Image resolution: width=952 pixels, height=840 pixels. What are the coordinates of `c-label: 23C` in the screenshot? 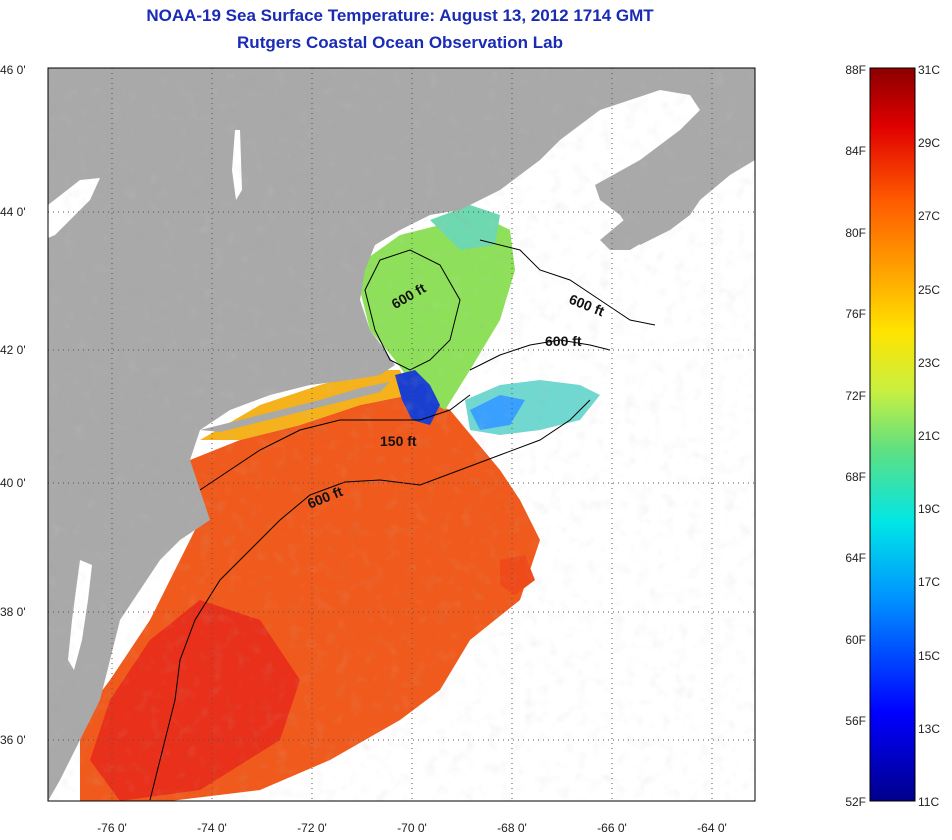 It's located at (929, 363).